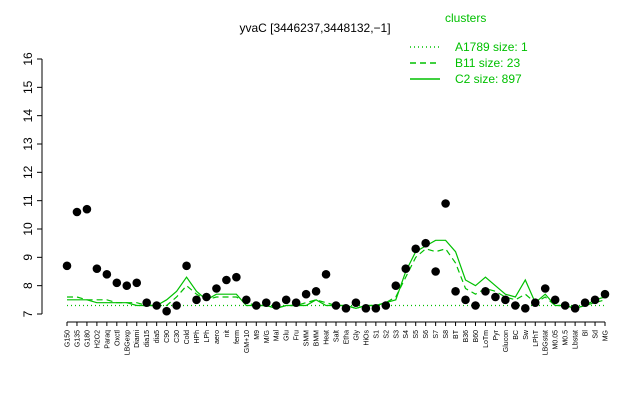 The width and height of the screenshot is (640, 400). I want to click on y-tick-label: 9, so click(28, 257).